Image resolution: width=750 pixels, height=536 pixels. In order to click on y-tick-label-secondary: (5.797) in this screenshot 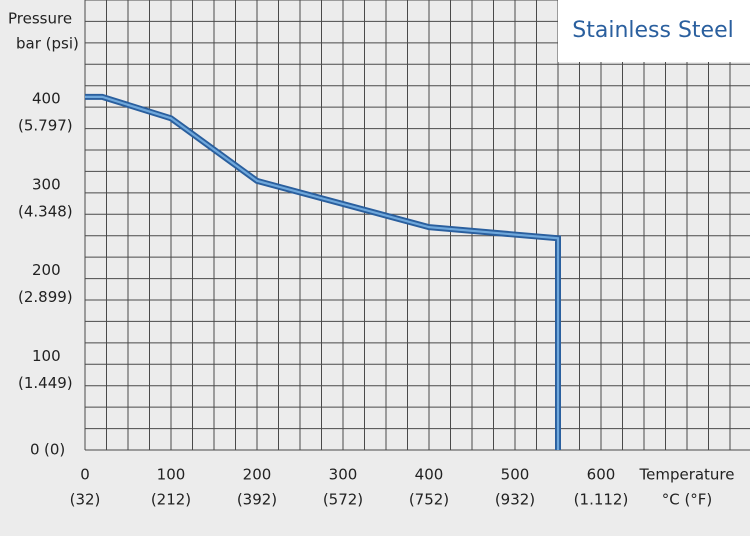, I will do `click(45, 126)`.